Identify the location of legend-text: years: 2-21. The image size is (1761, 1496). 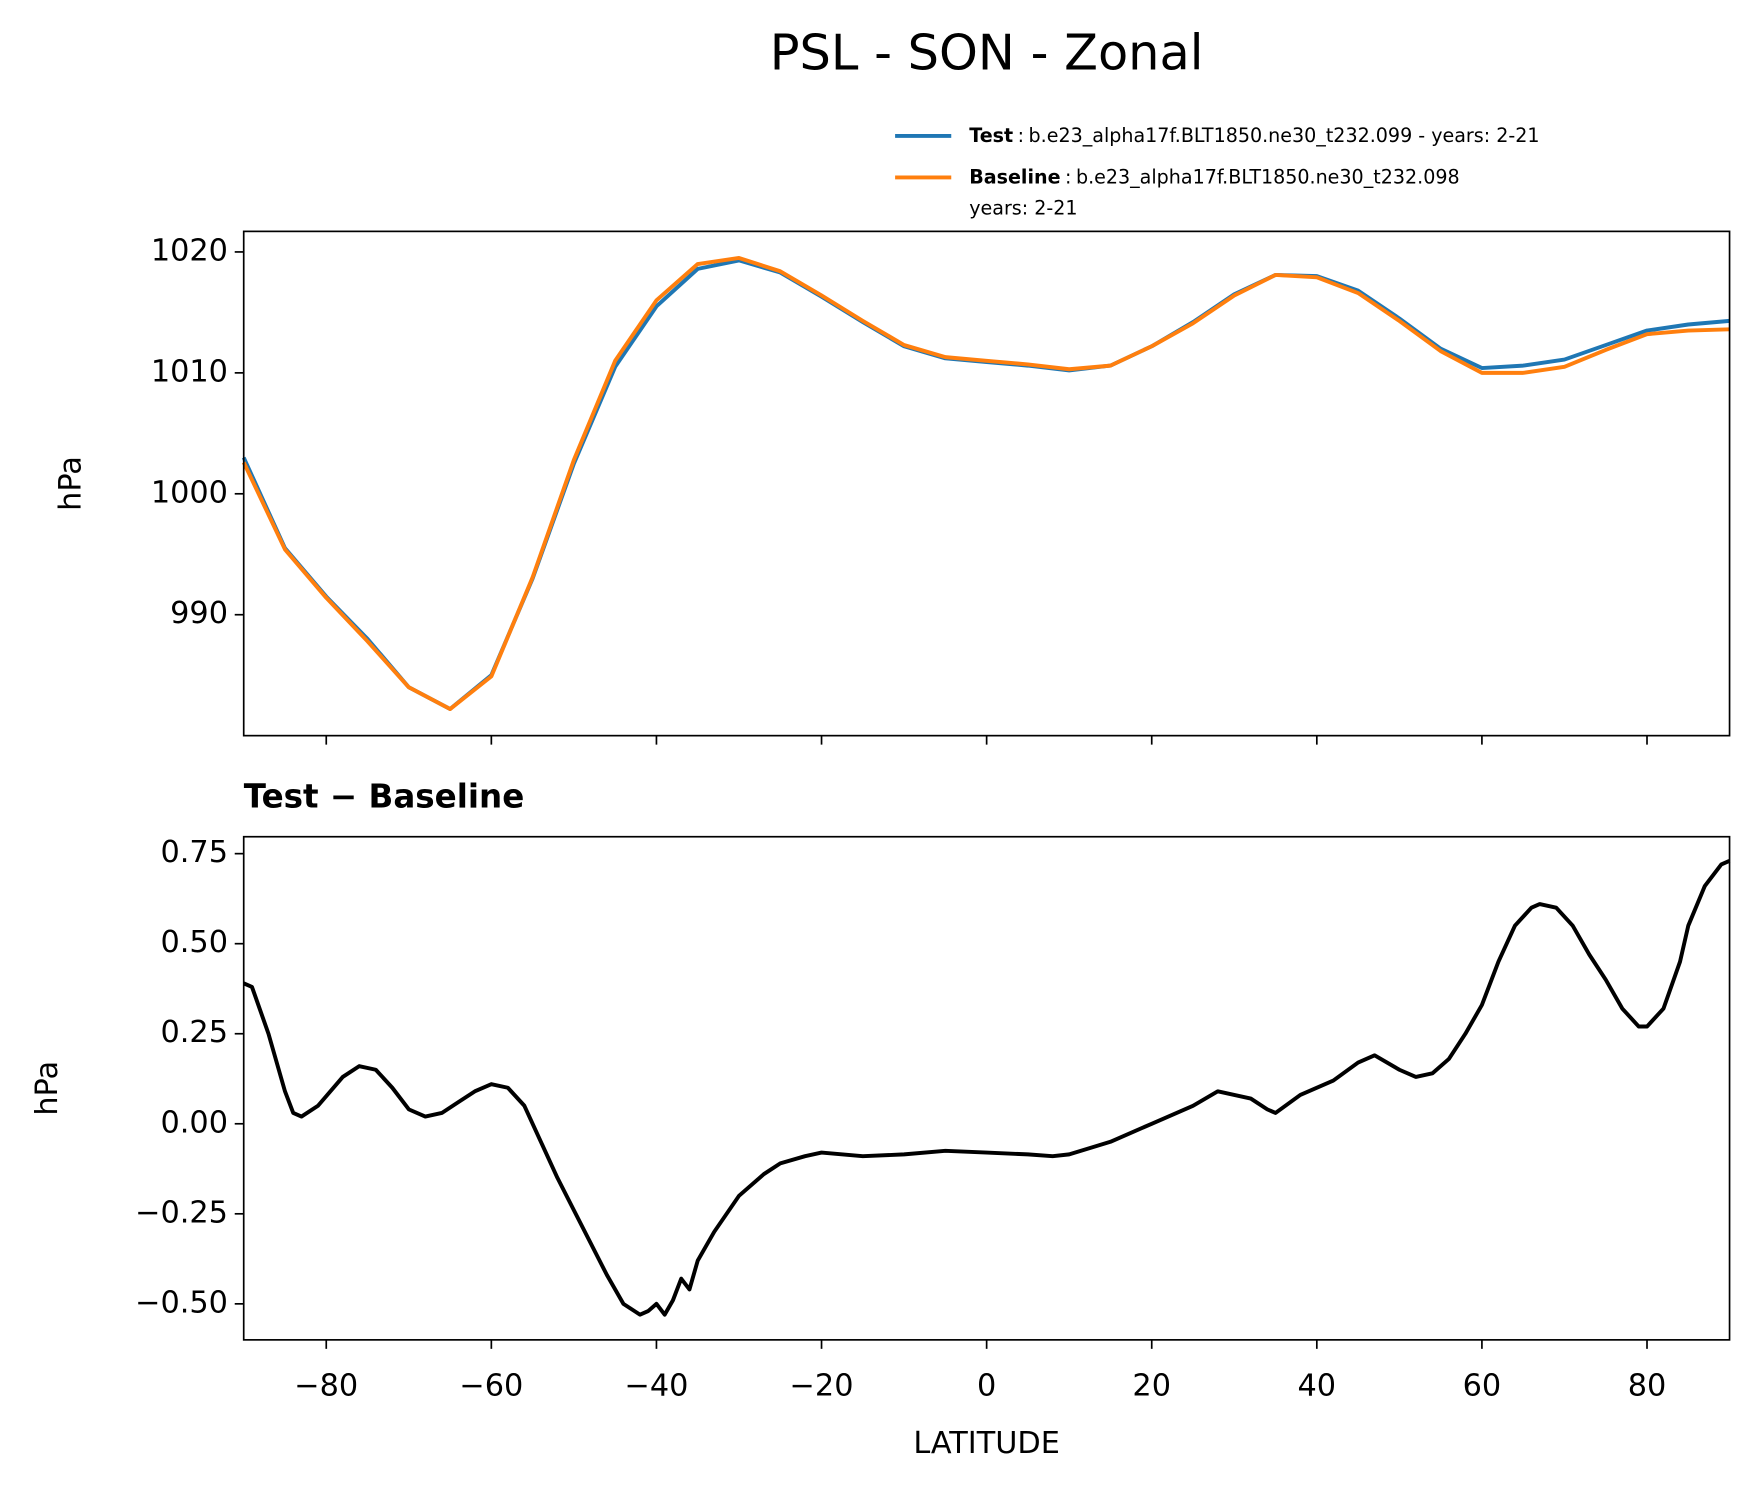
(1023, 207).